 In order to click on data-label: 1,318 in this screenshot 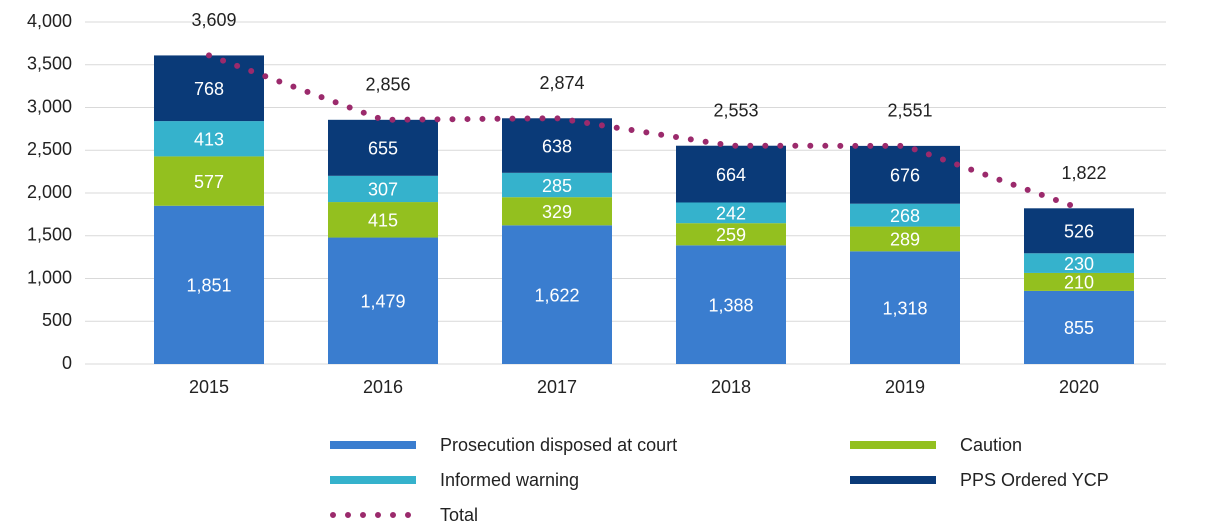, I will do `click(904, 308)`.